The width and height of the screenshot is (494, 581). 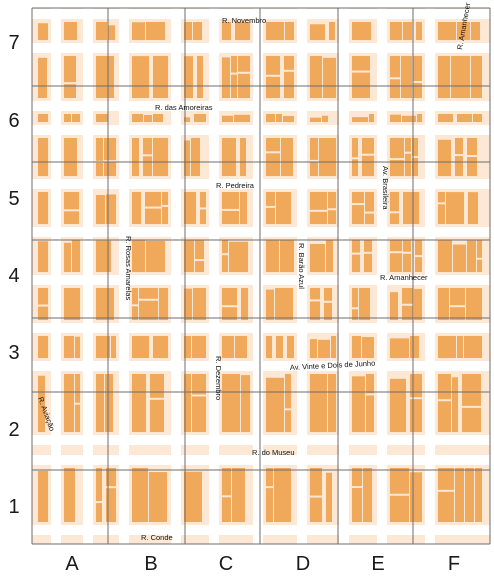 What do you see at coordinates (151, 564) in the screenshot?
I see `col-label-b: B` at bounding box center [151, 564].